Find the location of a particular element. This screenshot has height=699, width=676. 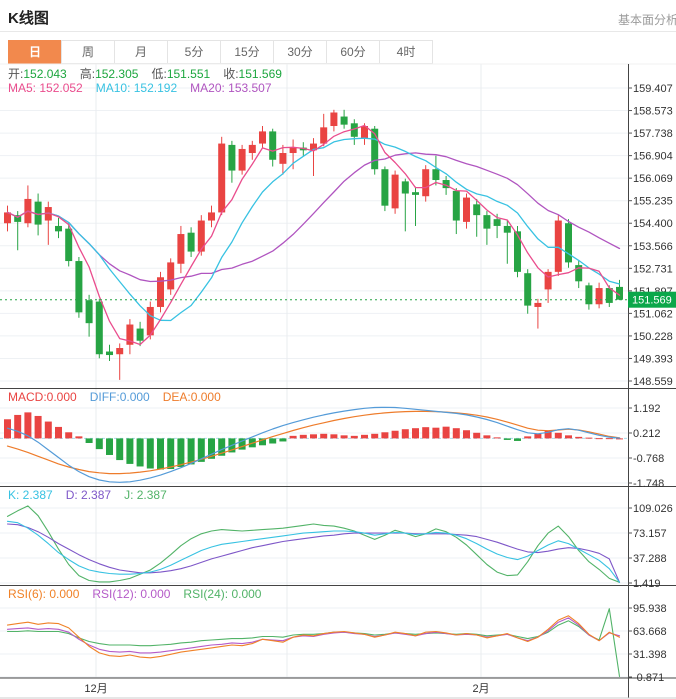

axis-label: 148.559 is located at coordinates (653, 382).